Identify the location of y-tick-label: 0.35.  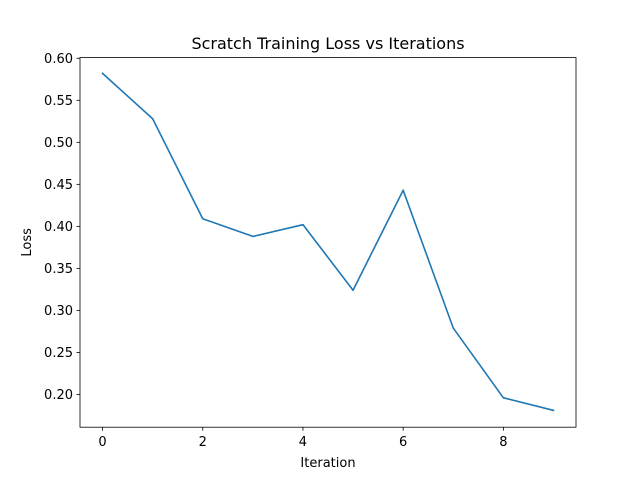
(58, 269).